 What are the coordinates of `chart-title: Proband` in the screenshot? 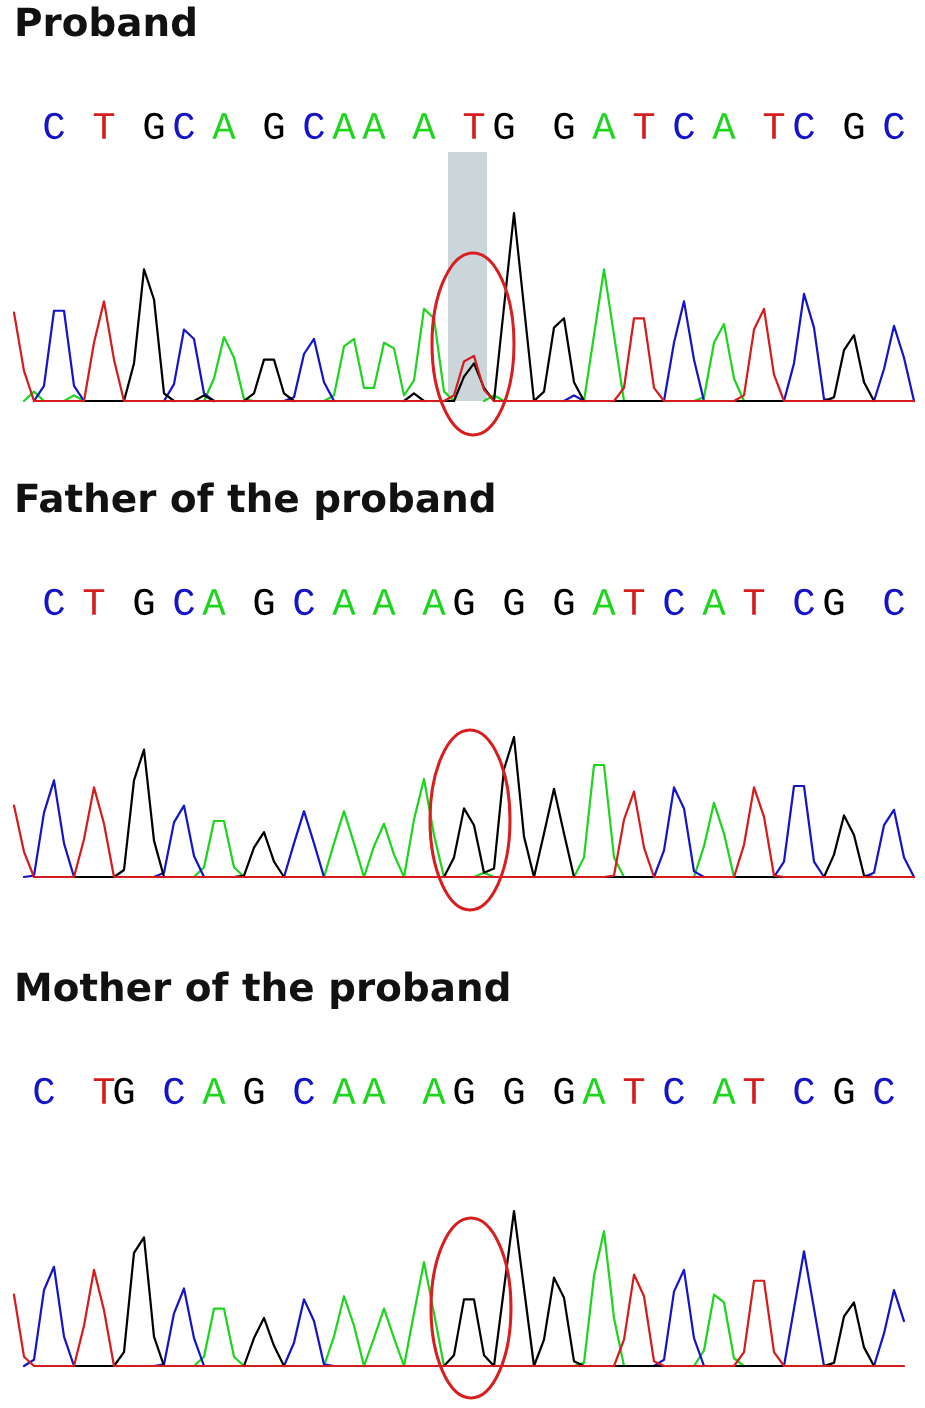 It's located at (106, 21).